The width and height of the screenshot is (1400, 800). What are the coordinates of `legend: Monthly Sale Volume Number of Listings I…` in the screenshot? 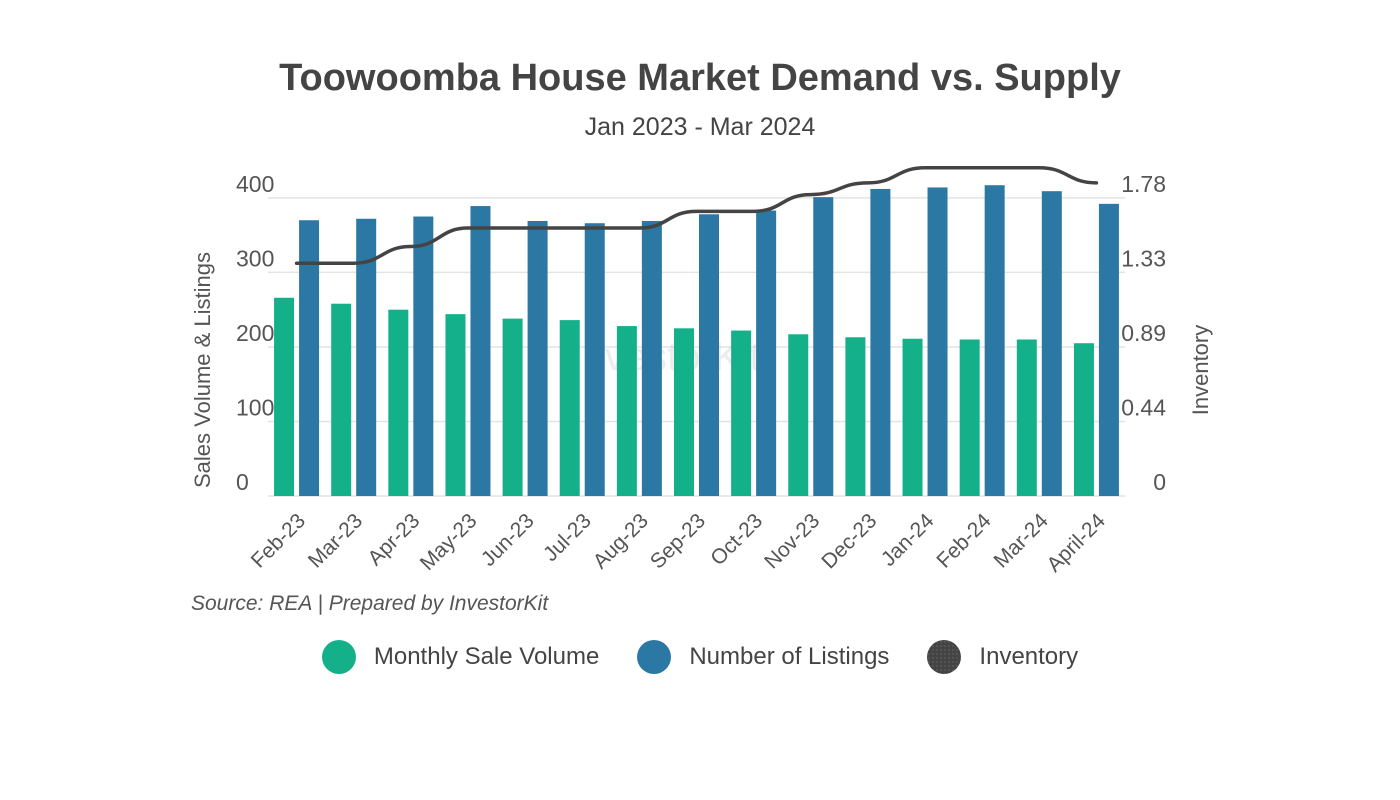 It's located at (700, 657).